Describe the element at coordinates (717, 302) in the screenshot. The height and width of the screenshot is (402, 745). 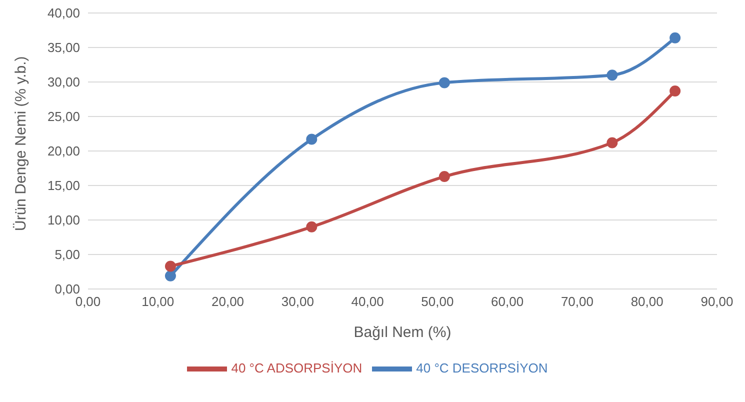
I see `x-tick-label: 90,00` at that location.